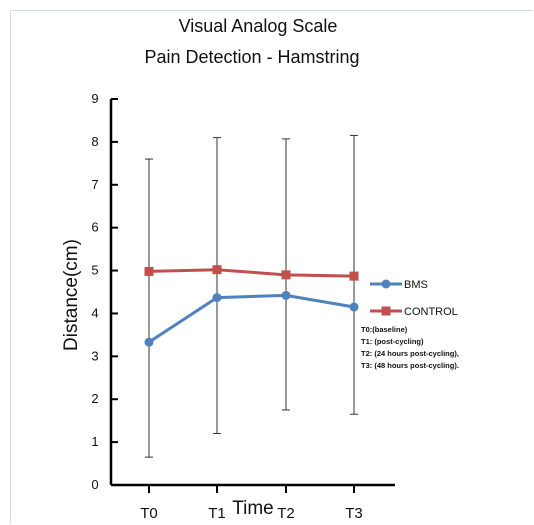  What do you see at coordinates (251, 318) in the screenshot?
I see `series-line-bms` at bounding box center [251, 318].